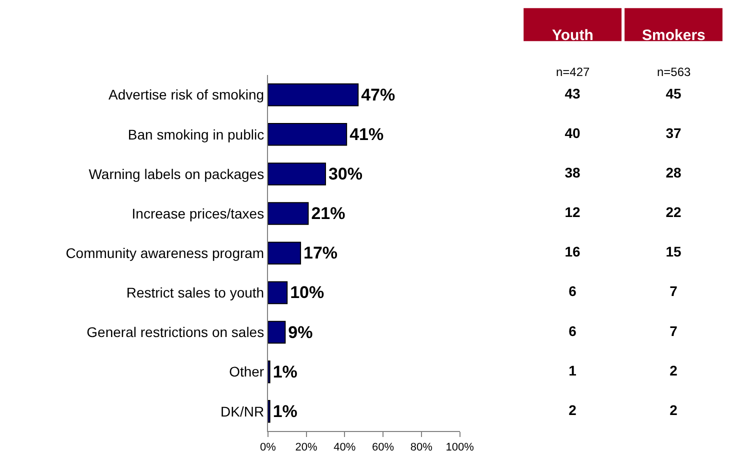 Image resolution: width=738 pixels, height=453 pixels. Describe the element at coordinates (572, 370) in the screenshot. I see `text: 1` at that location.